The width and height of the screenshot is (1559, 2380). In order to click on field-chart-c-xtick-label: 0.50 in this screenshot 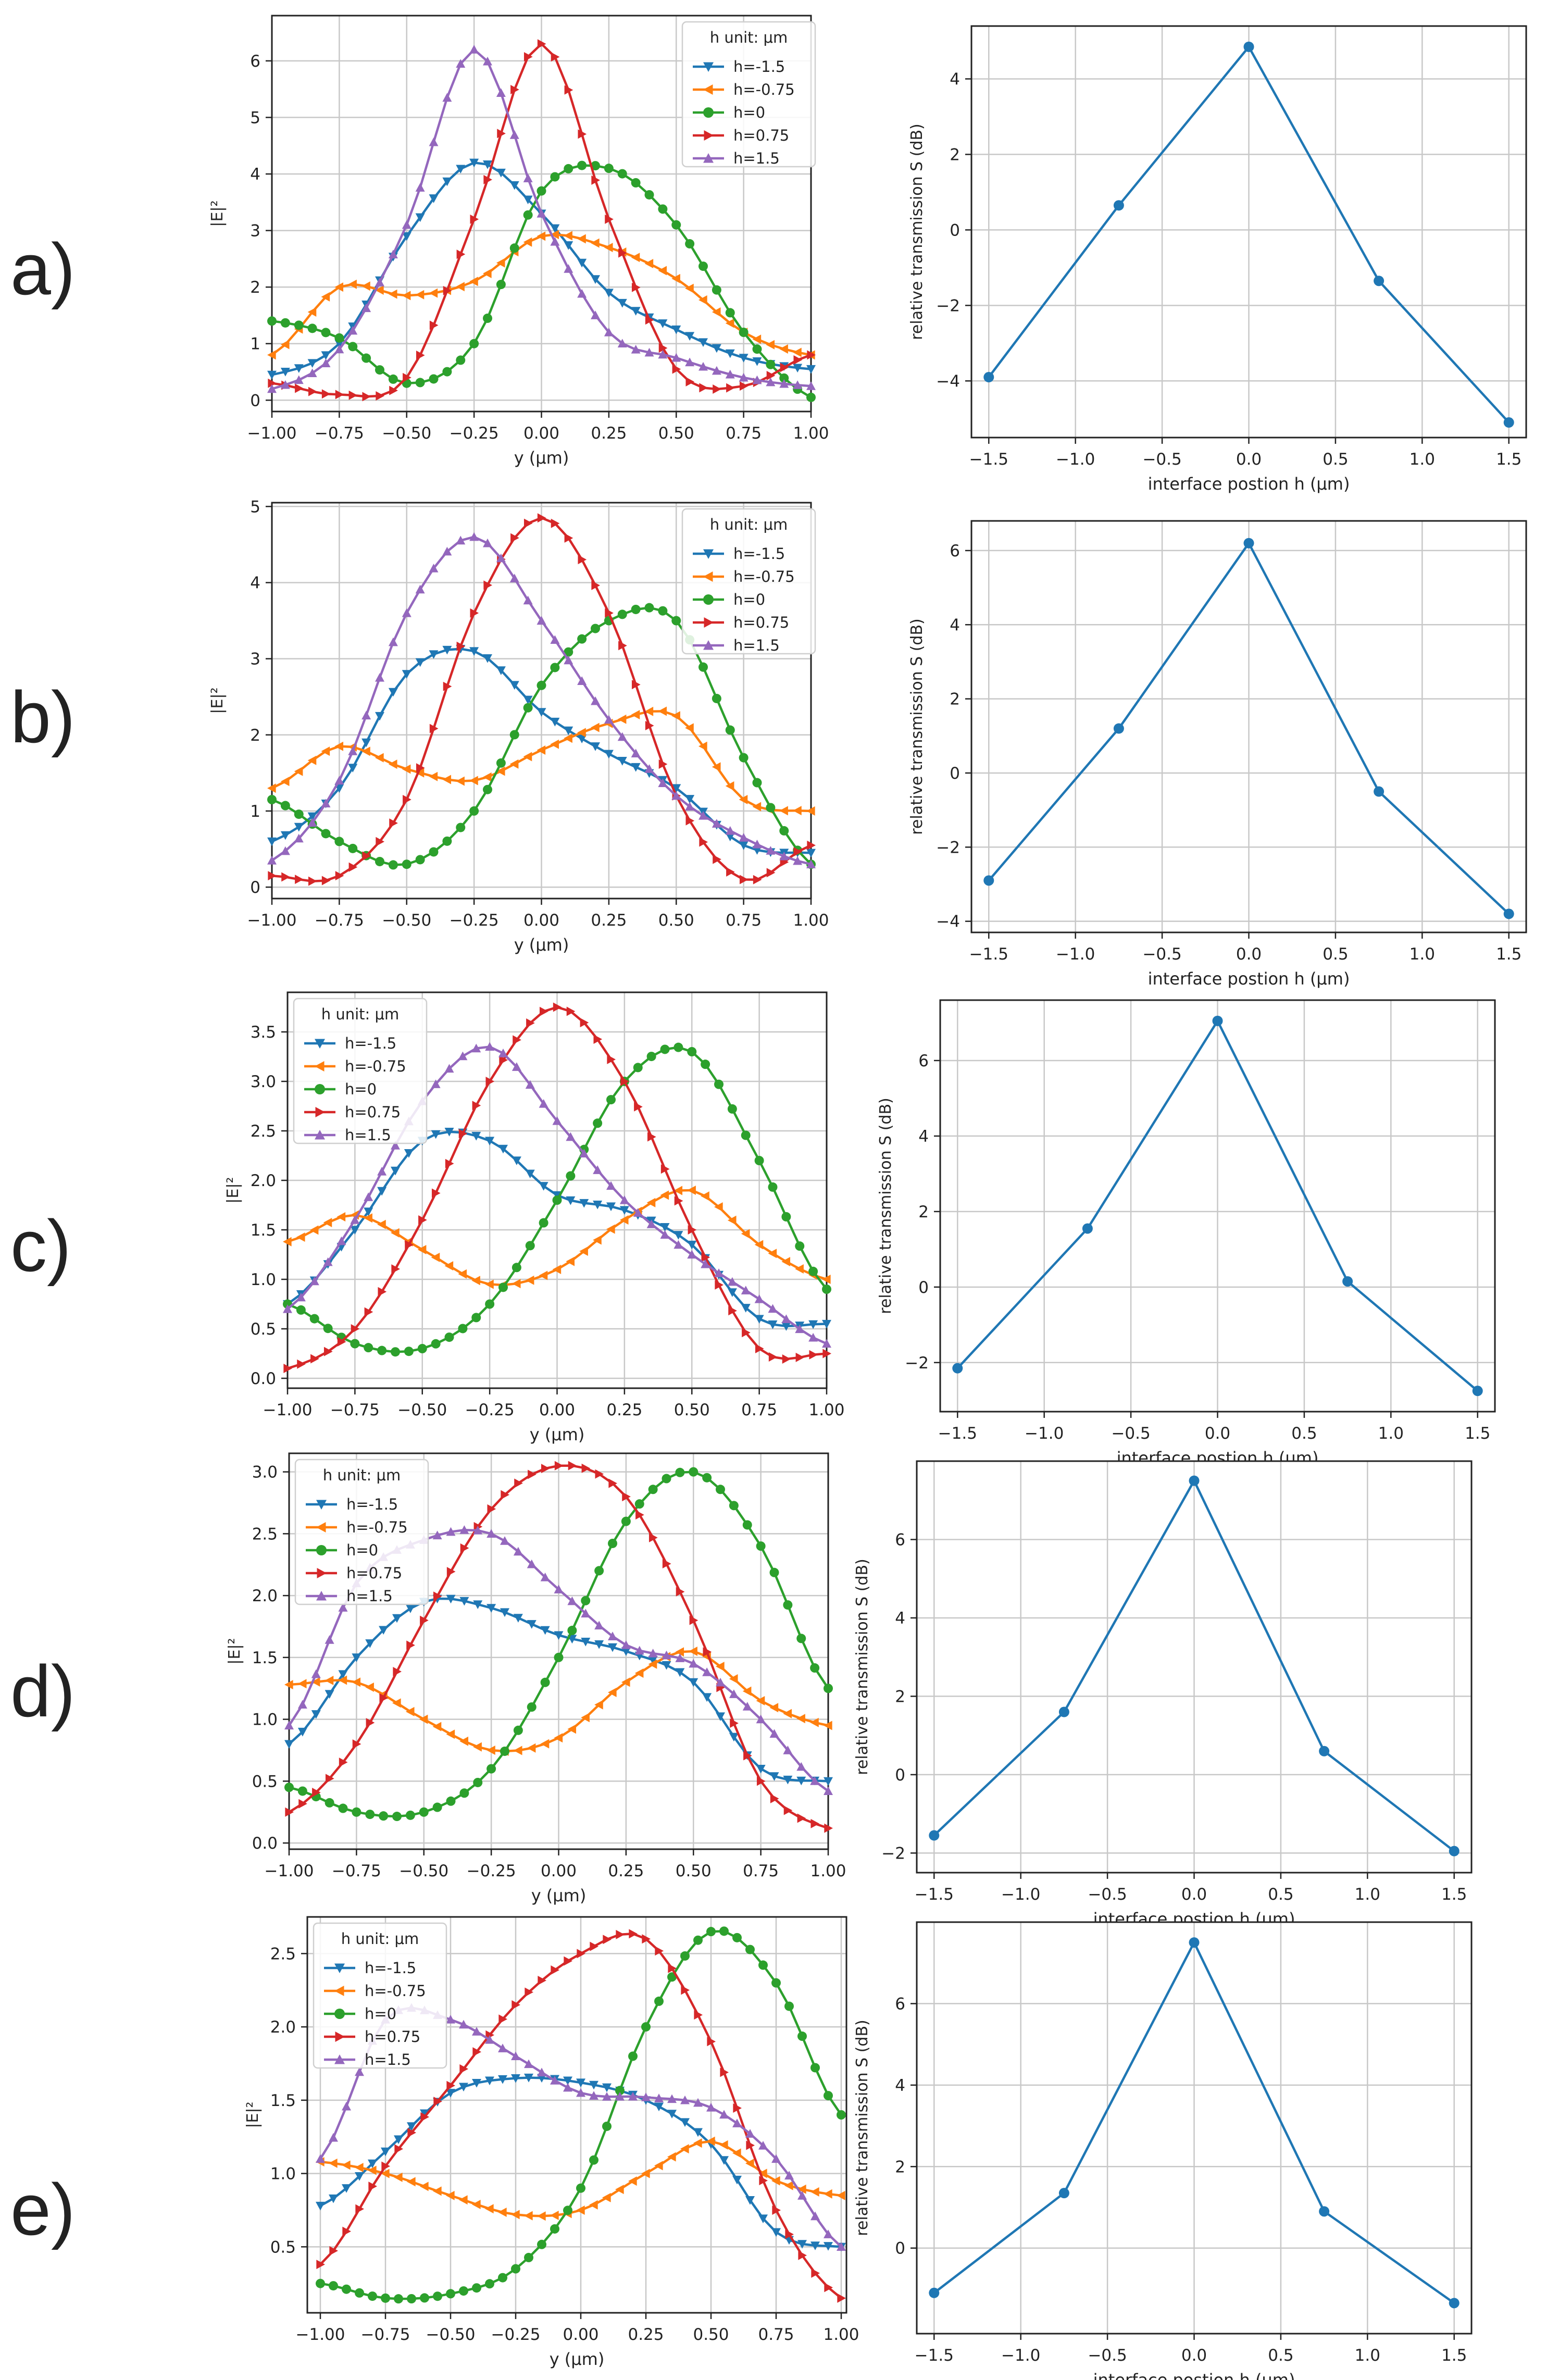, I will do `click(692, 1410)`.